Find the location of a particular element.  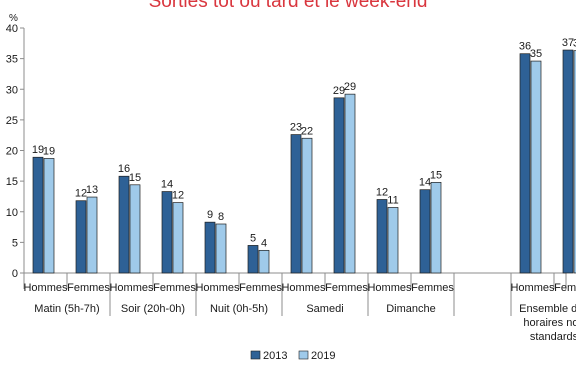

y-tick-label: 0 is located at coordinates (15, 274).